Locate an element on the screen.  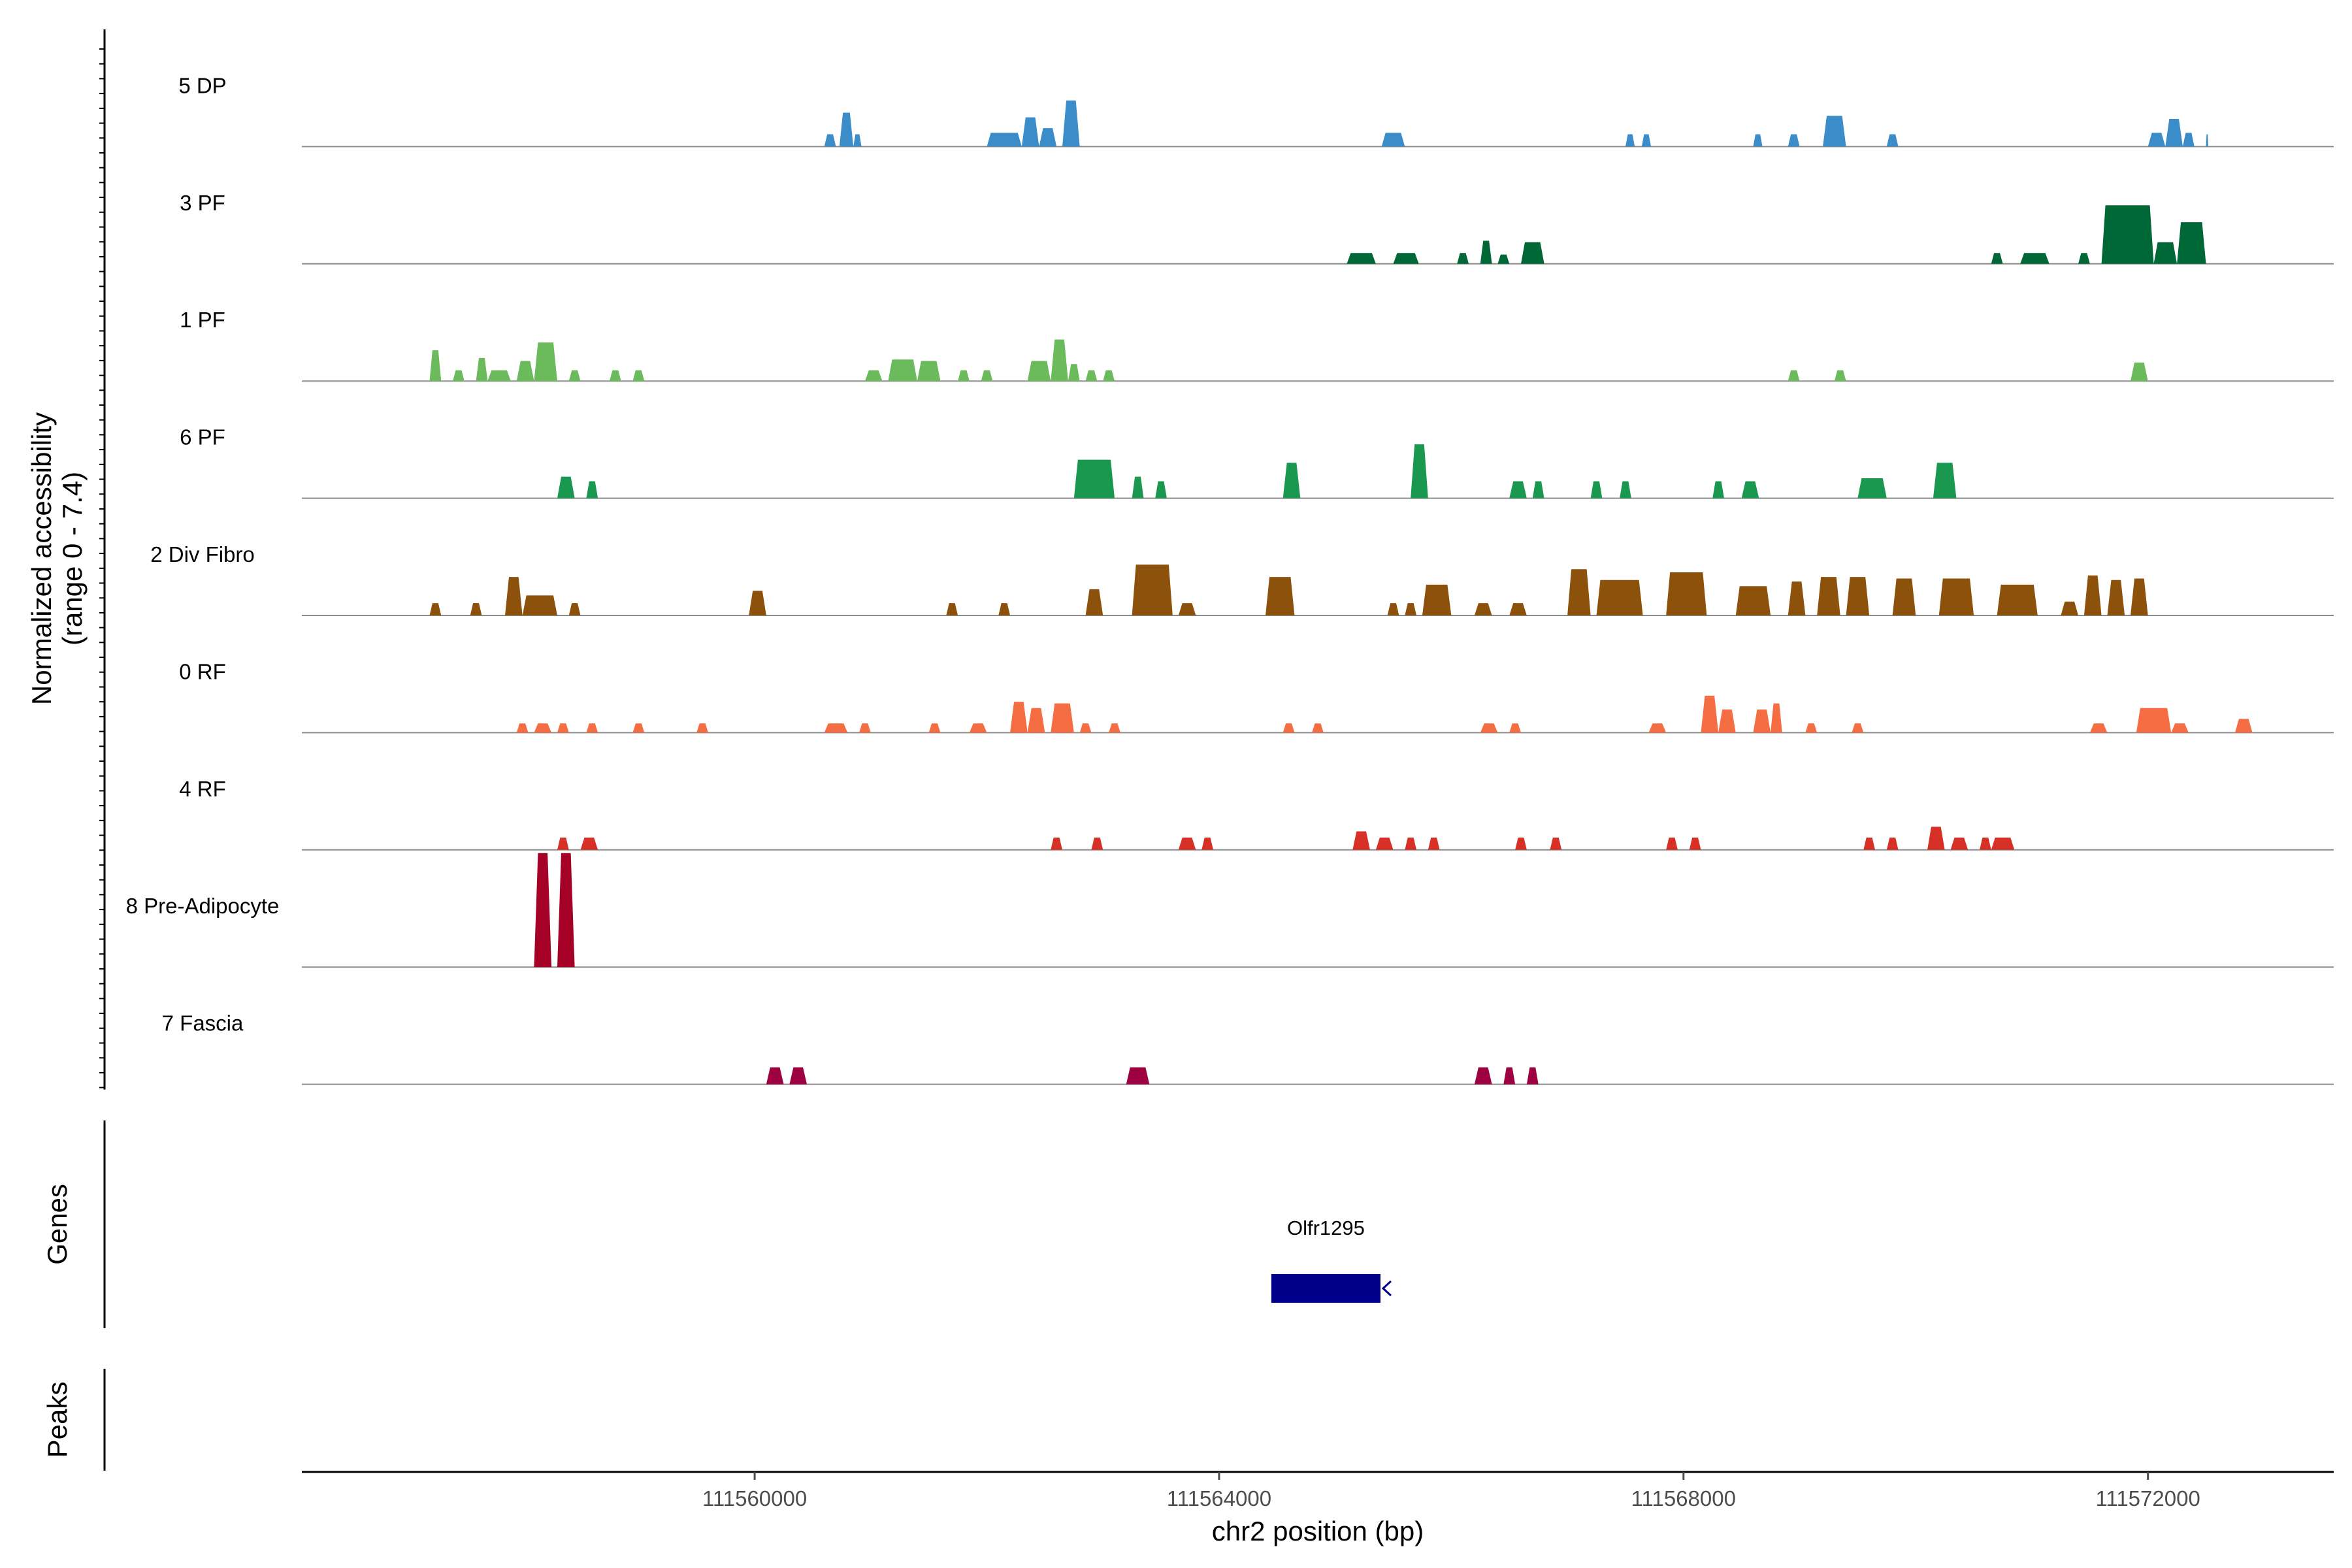
x-tick-label: 111572000 is located at coordinates (2148, 1498).